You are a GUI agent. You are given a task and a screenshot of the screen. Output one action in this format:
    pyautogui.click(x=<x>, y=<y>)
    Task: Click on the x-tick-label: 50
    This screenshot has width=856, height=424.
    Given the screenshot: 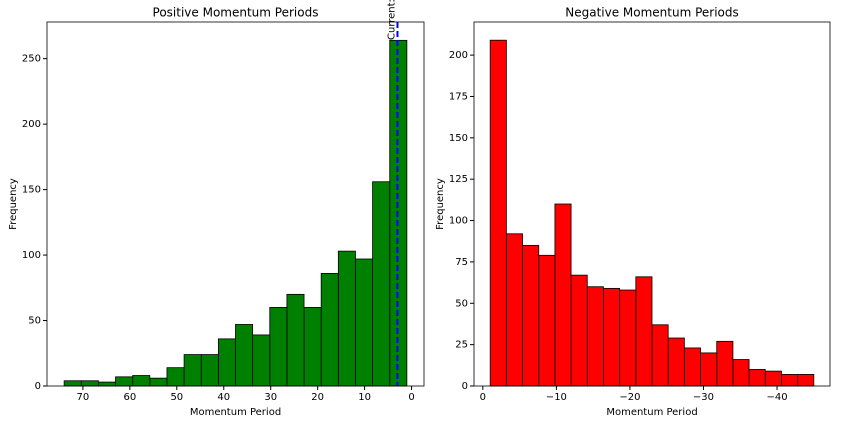 What is the action you would take?
    pyautogui.click(x=176, y=397)
    